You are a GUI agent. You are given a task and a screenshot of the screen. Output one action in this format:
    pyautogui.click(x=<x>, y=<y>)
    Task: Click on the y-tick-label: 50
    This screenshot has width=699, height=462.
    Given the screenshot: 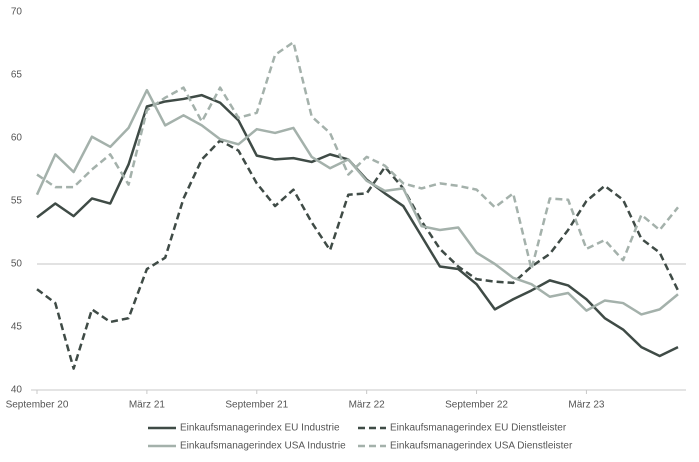 What is the action you would take?
    pyautogui.click(x=17, y=264)
    